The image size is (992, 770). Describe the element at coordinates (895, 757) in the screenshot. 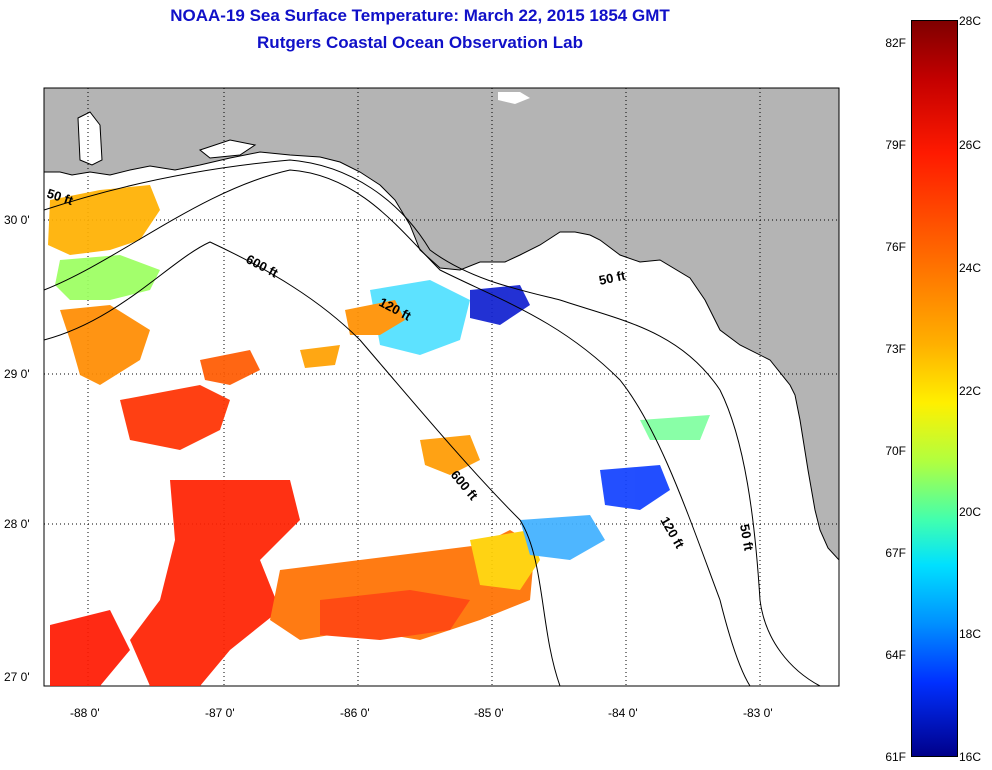

I see `colorbar-f-label: 61F` at that location.